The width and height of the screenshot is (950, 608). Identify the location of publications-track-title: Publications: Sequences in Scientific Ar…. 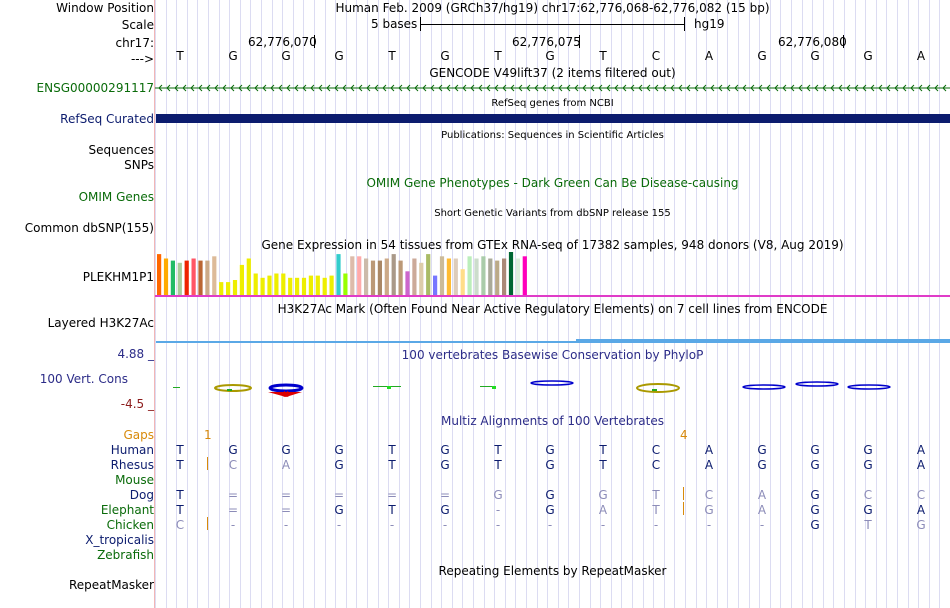
(552, 135).